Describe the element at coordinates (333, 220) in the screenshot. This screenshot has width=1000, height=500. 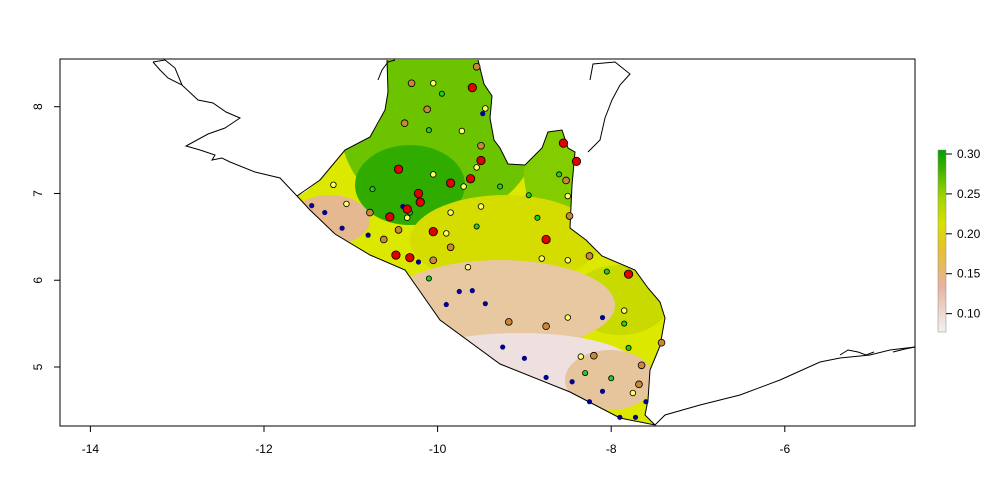
I see `surface-orange-west` at that location.